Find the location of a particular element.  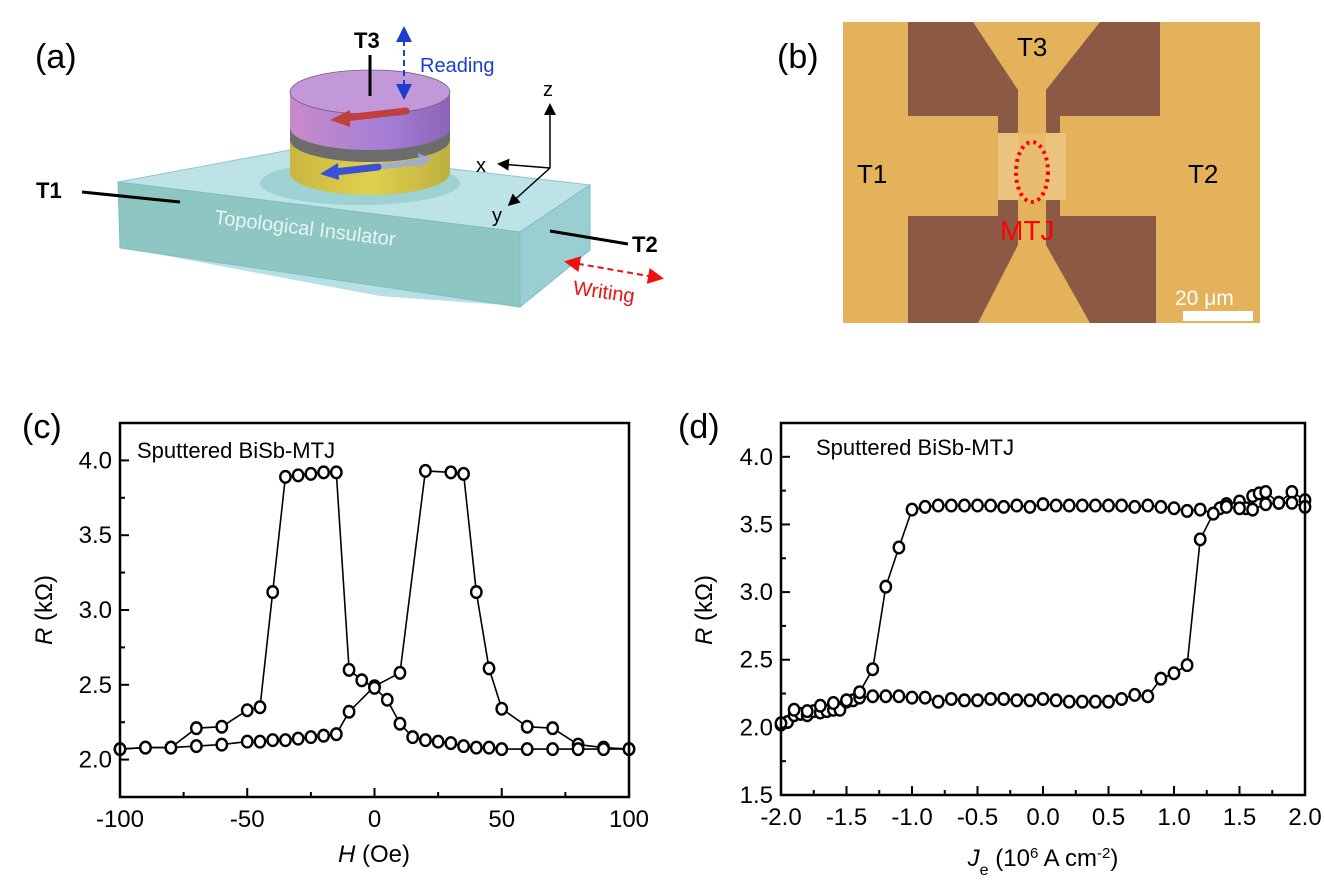

chart-c-ytick-label: 3.0 is located at coordinates (95, 610).